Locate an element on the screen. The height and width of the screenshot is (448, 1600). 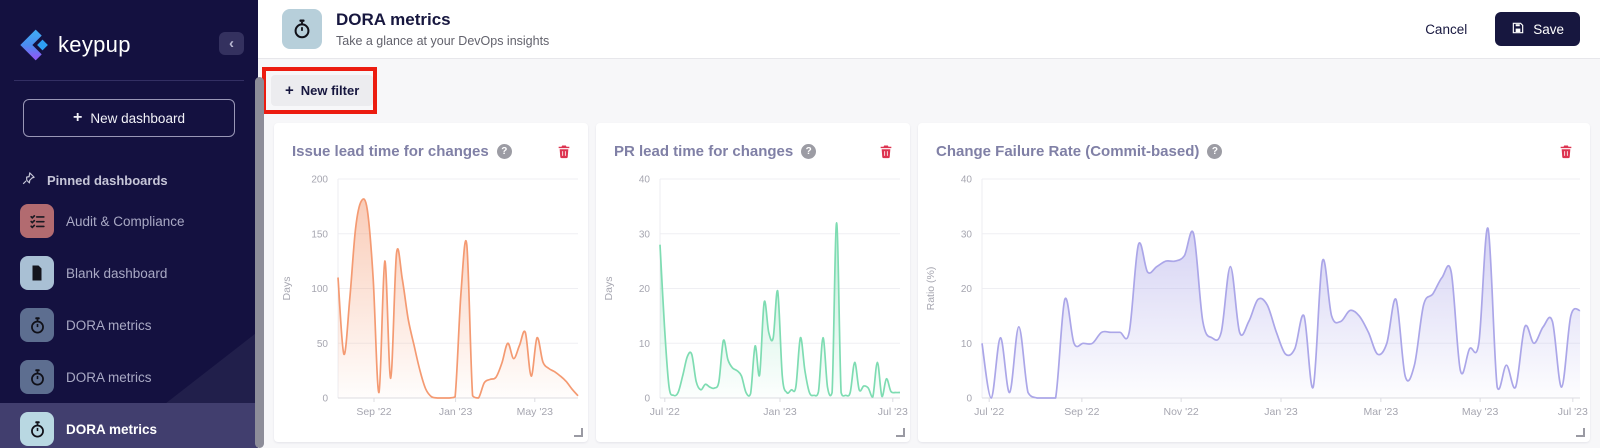
floppy-disk-icon is located at coordinates (1518, 29).